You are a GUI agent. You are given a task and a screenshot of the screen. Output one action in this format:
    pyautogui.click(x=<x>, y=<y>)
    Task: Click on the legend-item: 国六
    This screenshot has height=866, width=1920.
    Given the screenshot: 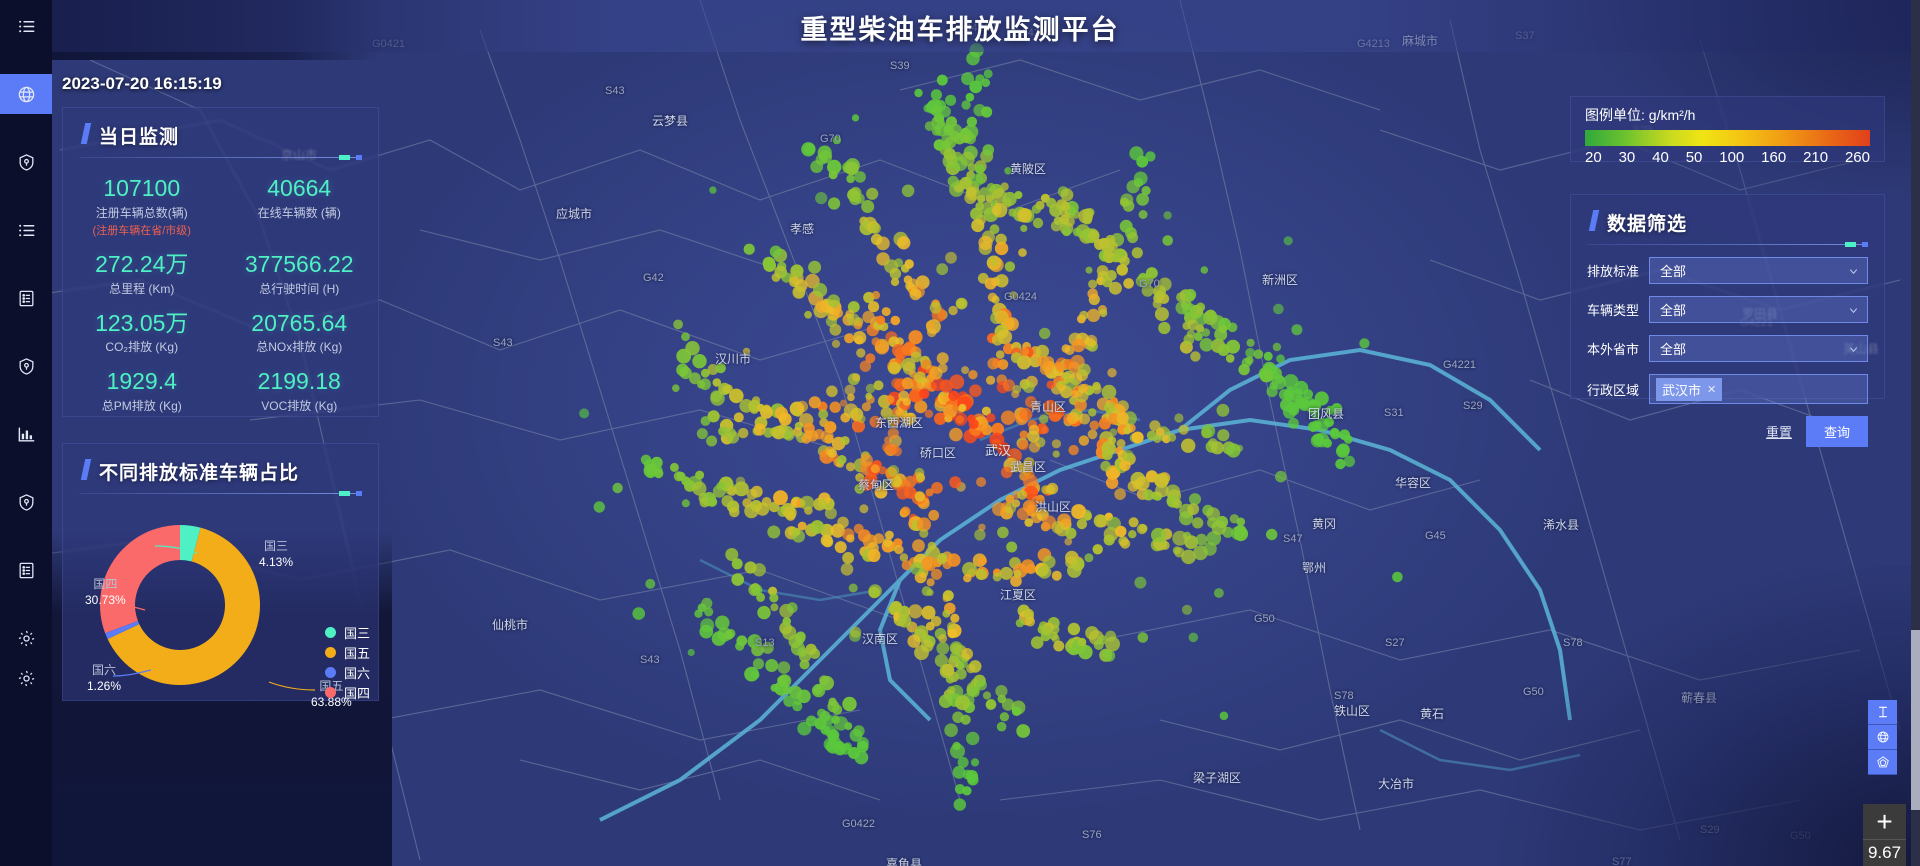 What is the action you would take?
    pyautogui.click(x=347, y=672)
    